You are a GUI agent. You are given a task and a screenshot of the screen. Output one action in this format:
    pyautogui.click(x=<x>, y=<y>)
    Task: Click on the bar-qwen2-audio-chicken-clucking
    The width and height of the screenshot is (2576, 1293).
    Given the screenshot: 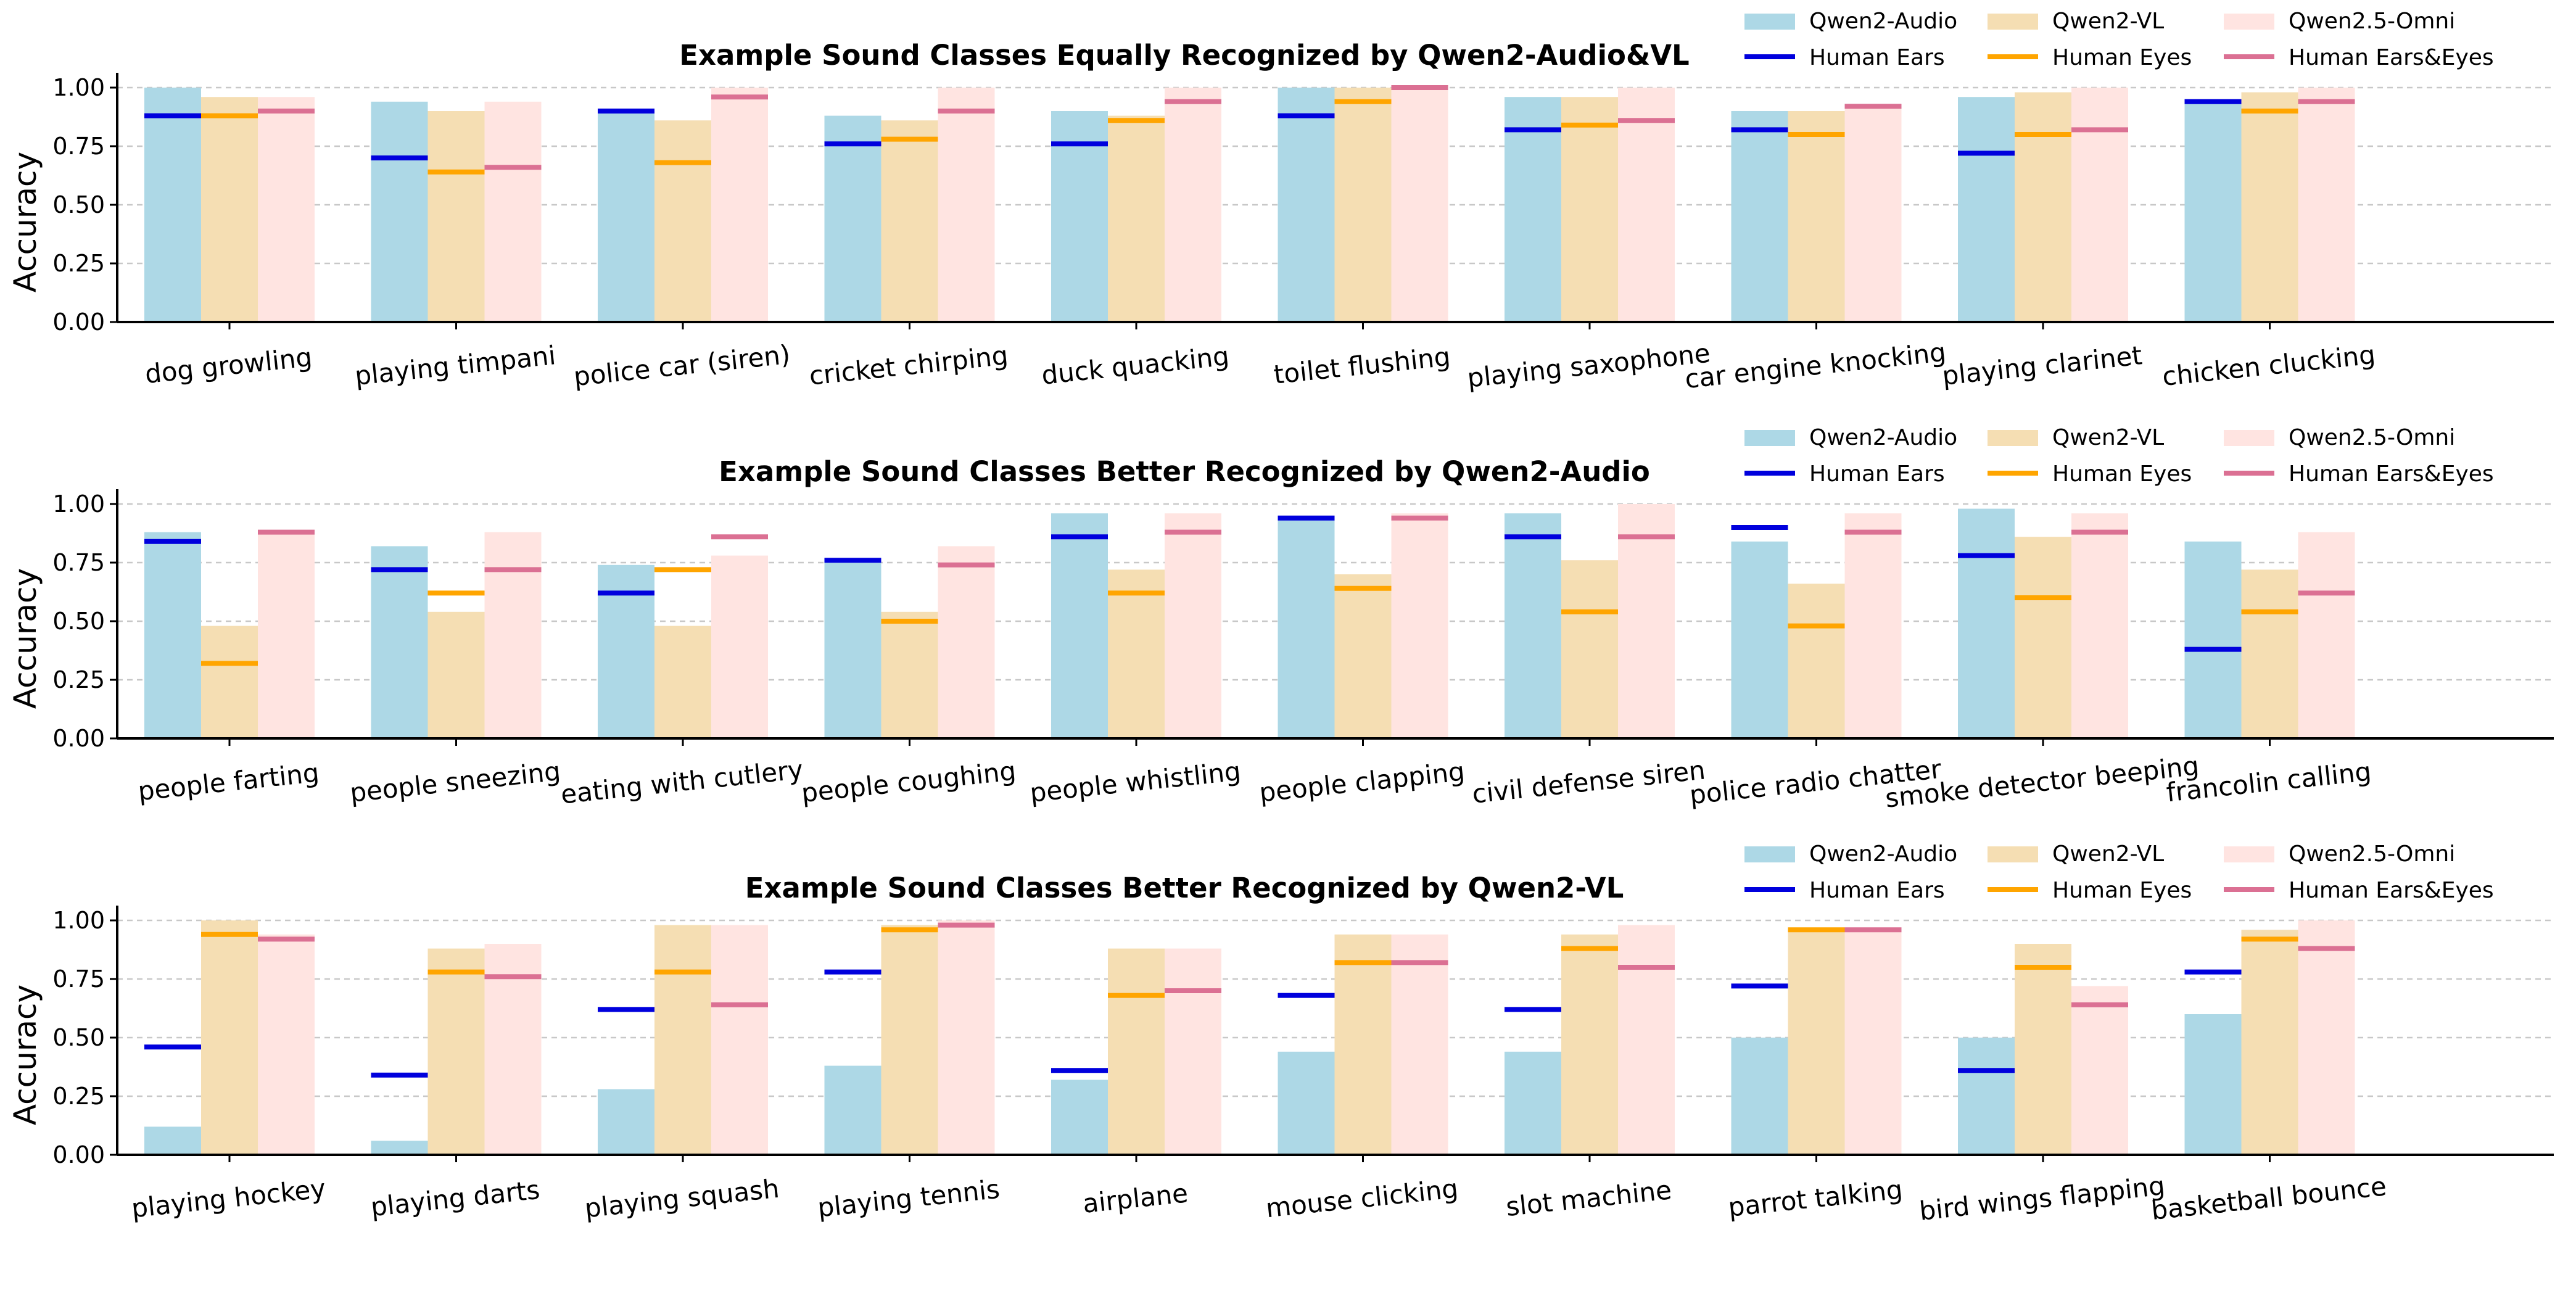 What is the action you would take?
    pyautogui.click(x=2213, y=212)
    